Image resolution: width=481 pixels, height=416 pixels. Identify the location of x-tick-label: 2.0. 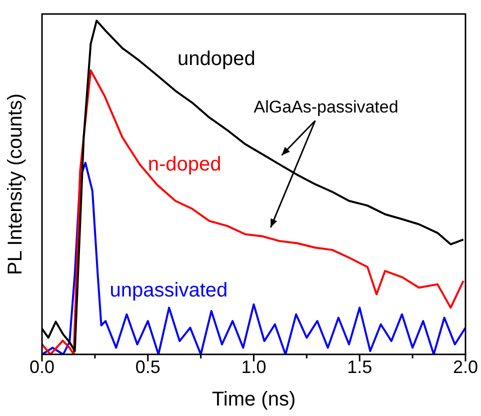
(465, 367).